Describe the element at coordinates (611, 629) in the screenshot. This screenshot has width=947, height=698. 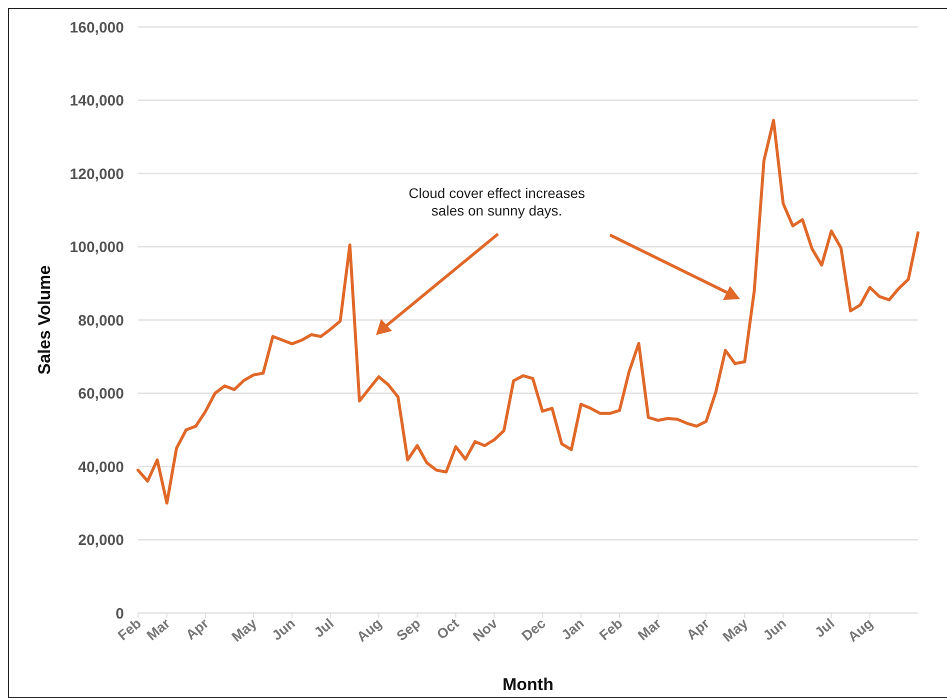
I see `x-tick-label: Feb` at that location.